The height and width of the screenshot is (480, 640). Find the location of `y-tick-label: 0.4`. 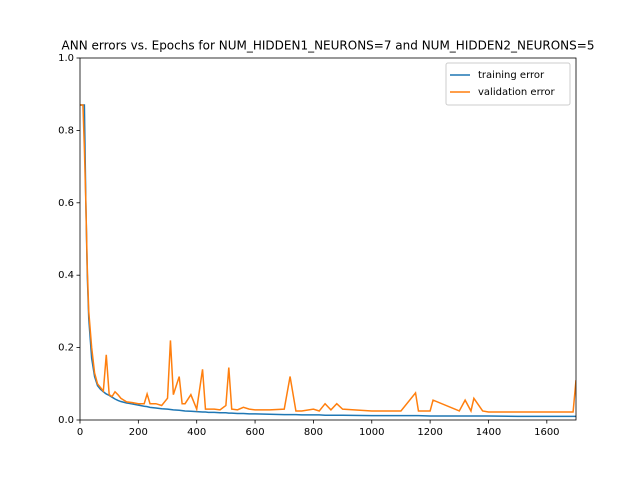

y-tick-label: 0.4 is located at coordinates (66, 275).